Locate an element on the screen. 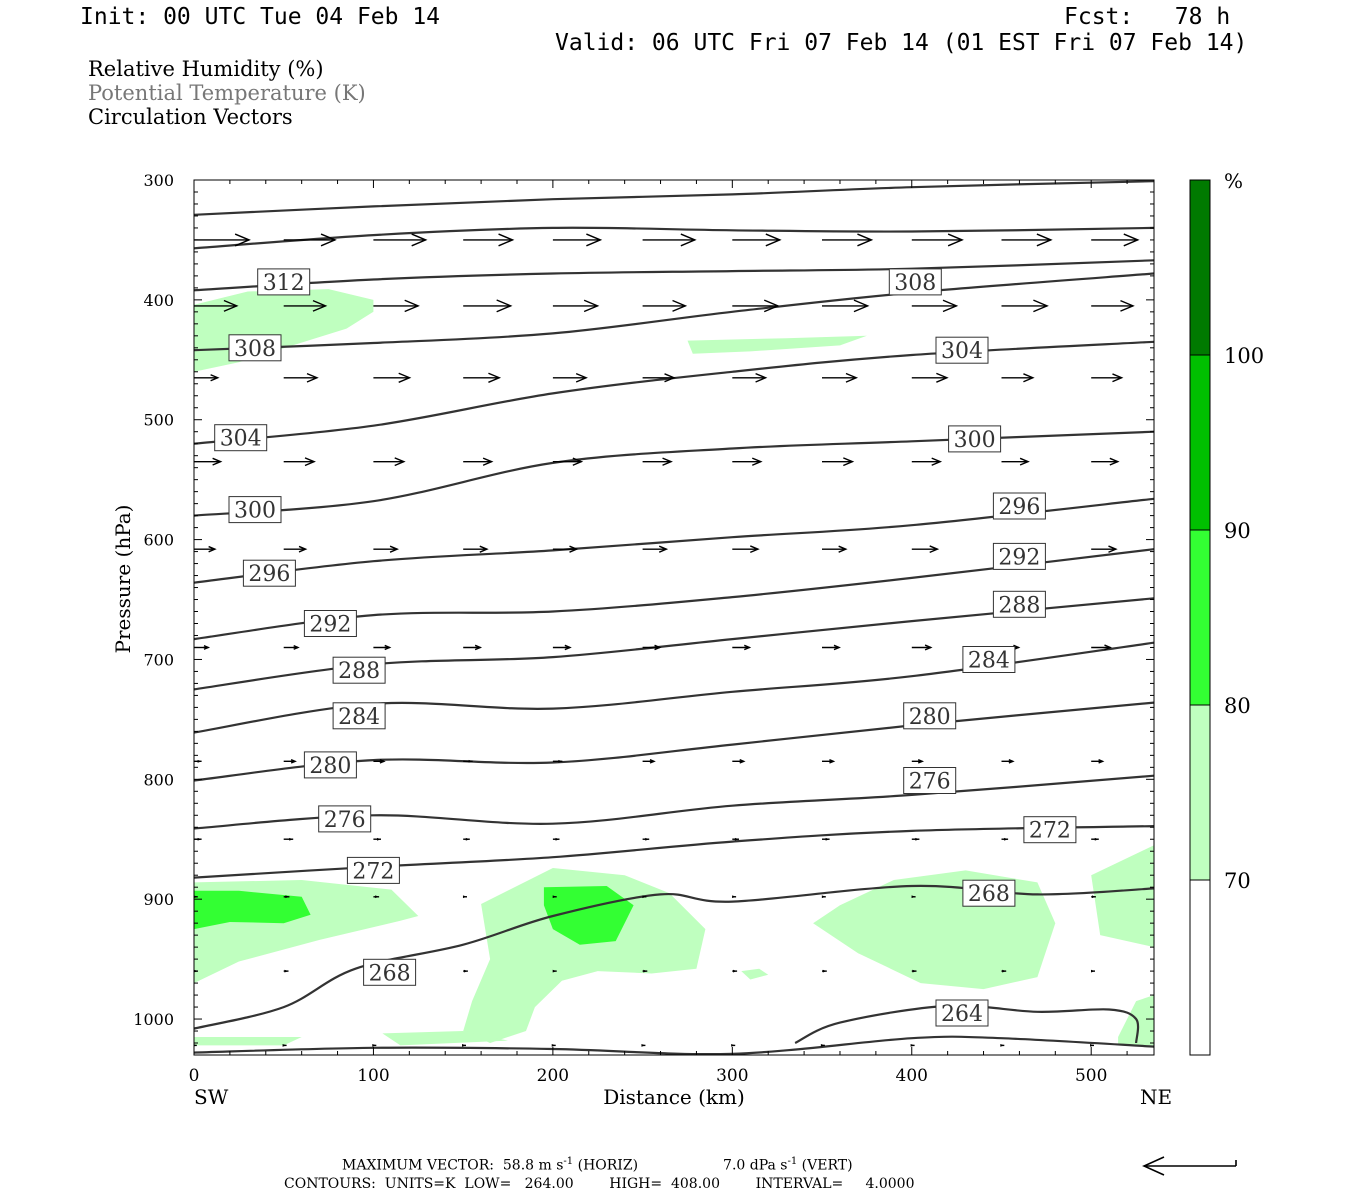 The width and height of the screenshot is (1350, 1200). x-tick-label: 300 is located at coordinates (732, 1076).